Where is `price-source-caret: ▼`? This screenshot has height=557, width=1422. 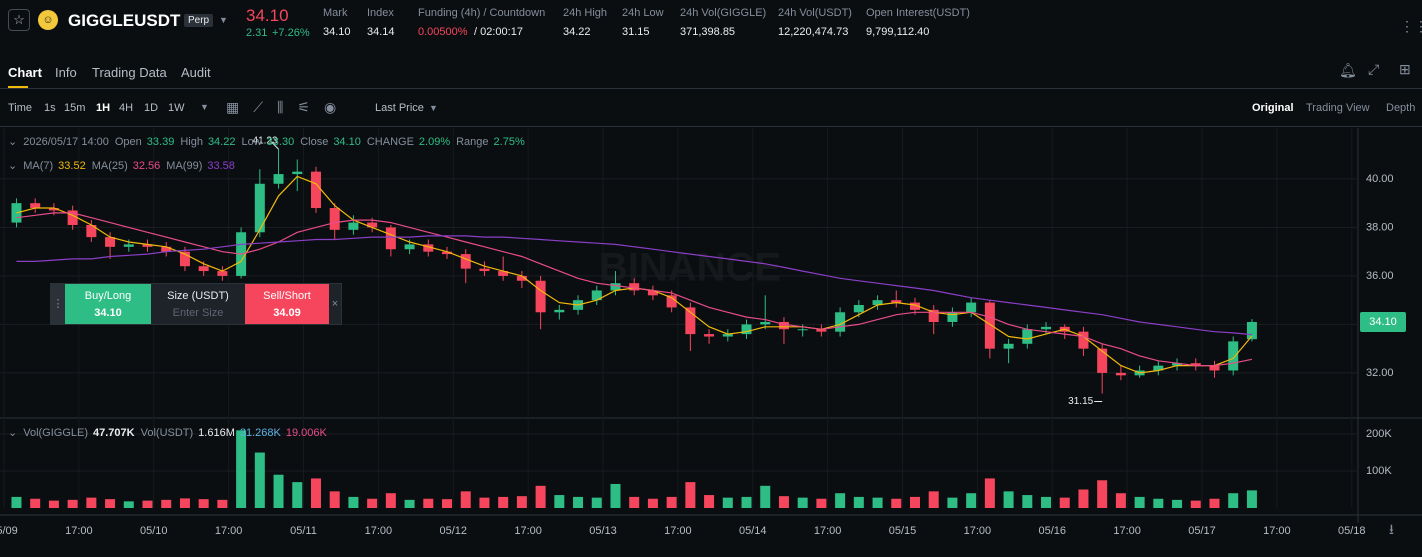
price-source-caret: ▼ is located at coordinates (433, 108).